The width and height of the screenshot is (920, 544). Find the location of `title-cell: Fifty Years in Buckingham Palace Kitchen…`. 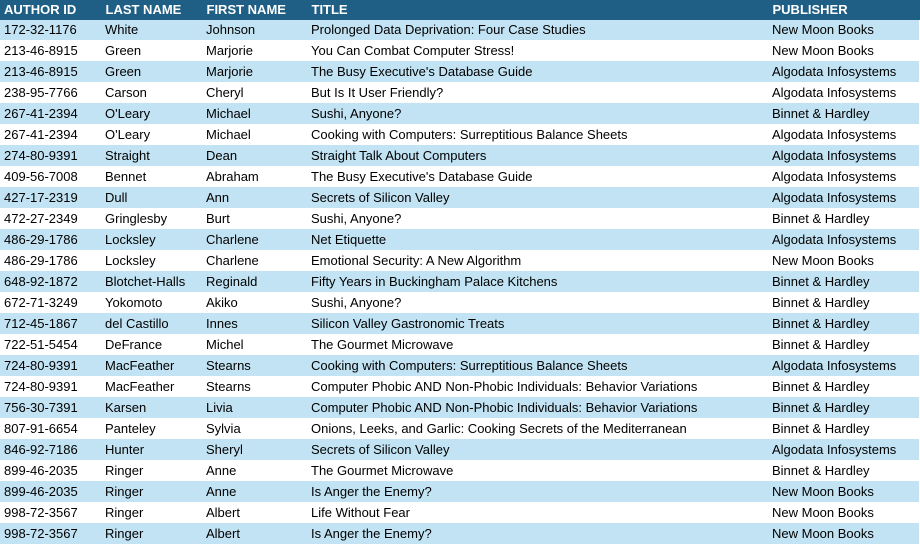

title-cell: Fifty Years in Buckingham Palace Kitchen… is located at coordinates (537, 282).